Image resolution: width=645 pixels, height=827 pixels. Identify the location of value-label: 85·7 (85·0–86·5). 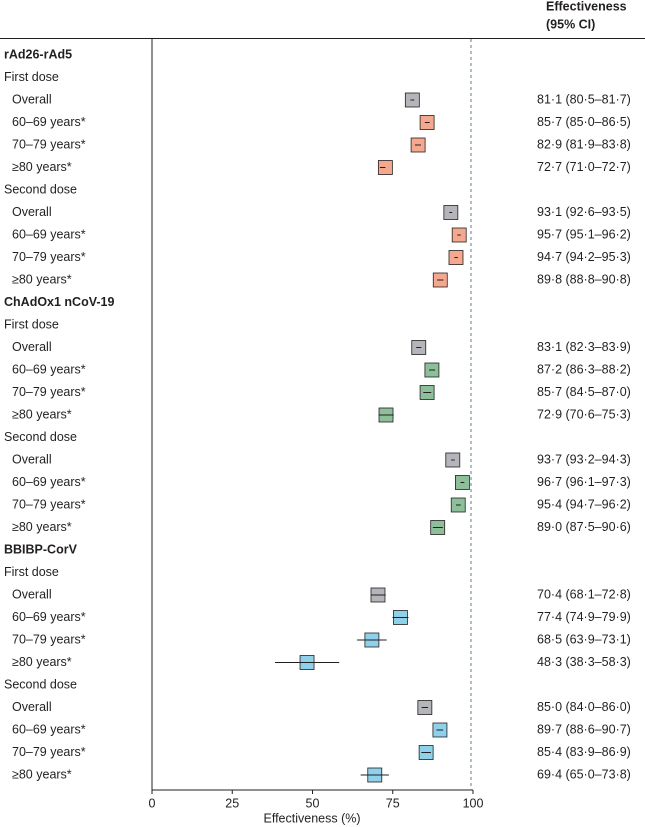
(584, 122).